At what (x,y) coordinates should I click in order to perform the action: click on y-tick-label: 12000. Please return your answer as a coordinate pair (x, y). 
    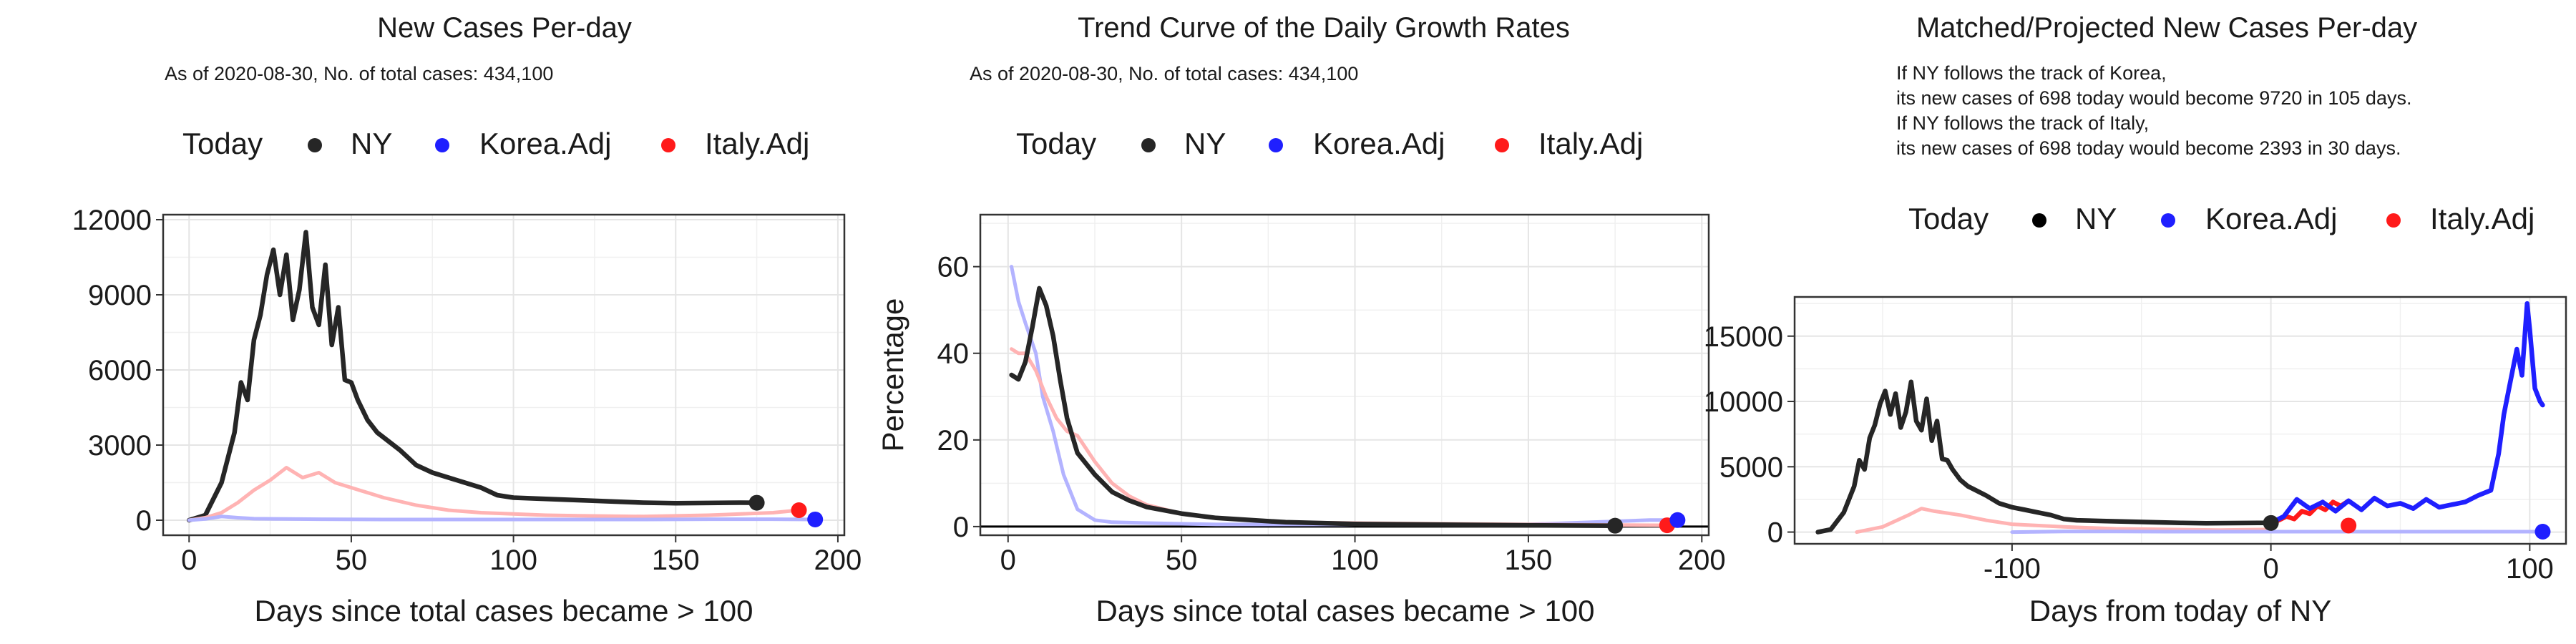
    Looking at the image, I should click on (112, 220).